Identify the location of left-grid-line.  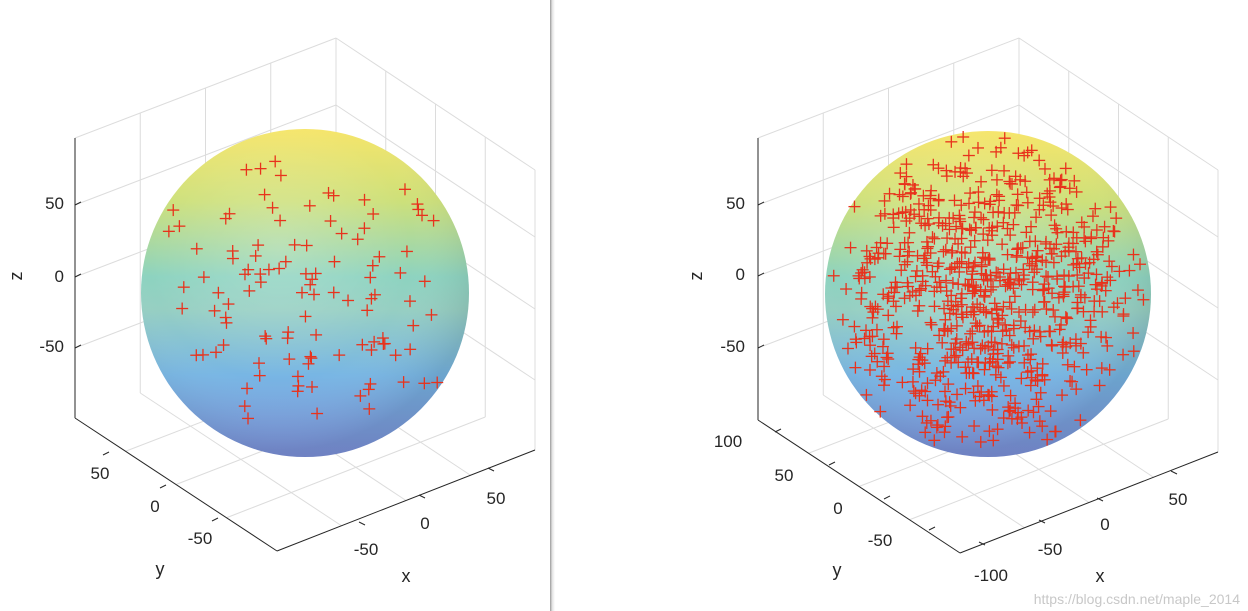
(205, 155).